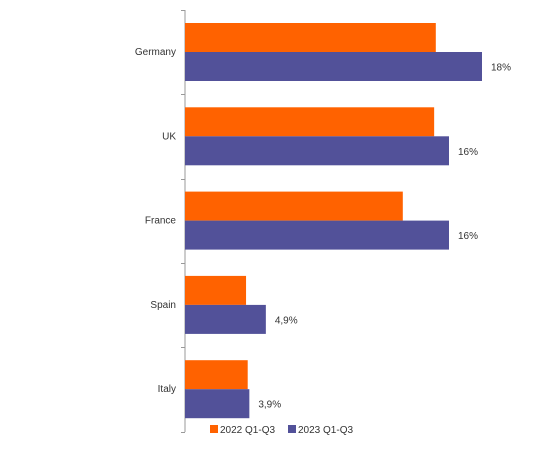 Image resolution: width=548 pixels, height=454 pixels. What do you see at coordinates (167, 389) in the screenshot?
I see `category-label: Italy` at bounding box center [167, 389].